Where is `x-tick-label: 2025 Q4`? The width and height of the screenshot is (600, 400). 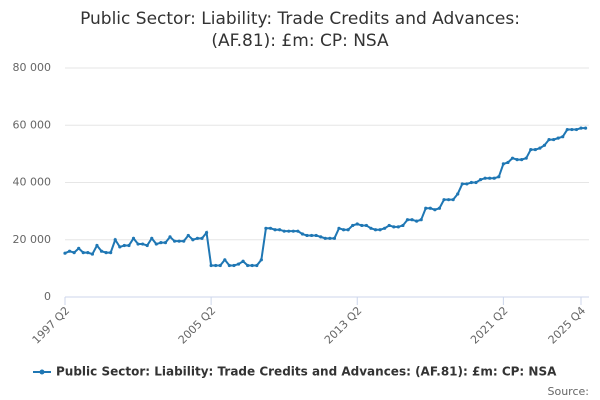
x-tick-label: 2025 Q4 is located at coordinates (567, 325).